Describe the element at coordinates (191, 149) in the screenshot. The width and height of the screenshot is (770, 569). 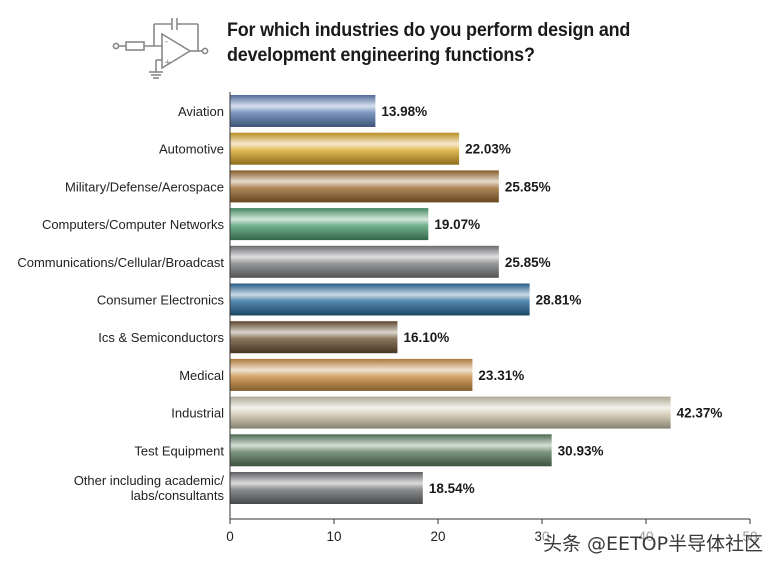
I see `category-label-1: Automotive` at that location.